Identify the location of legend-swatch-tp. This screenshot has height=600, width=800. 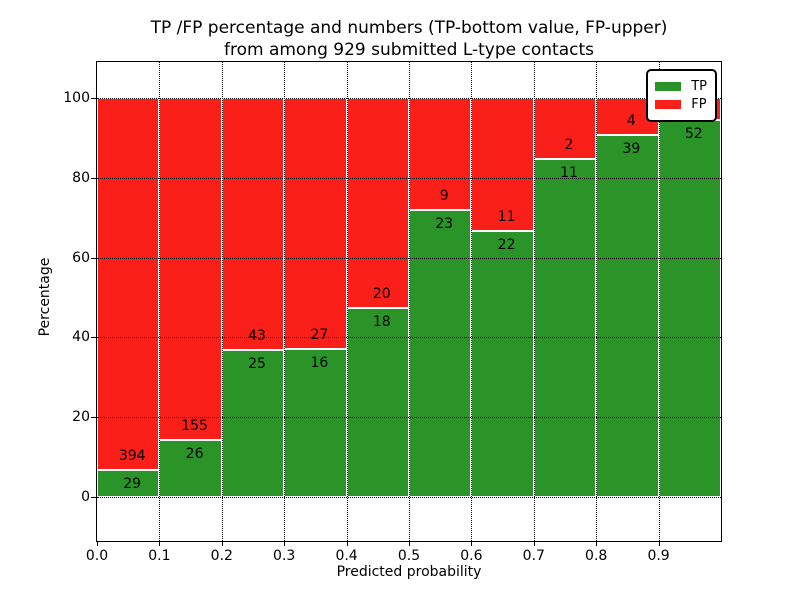
(668, 86).